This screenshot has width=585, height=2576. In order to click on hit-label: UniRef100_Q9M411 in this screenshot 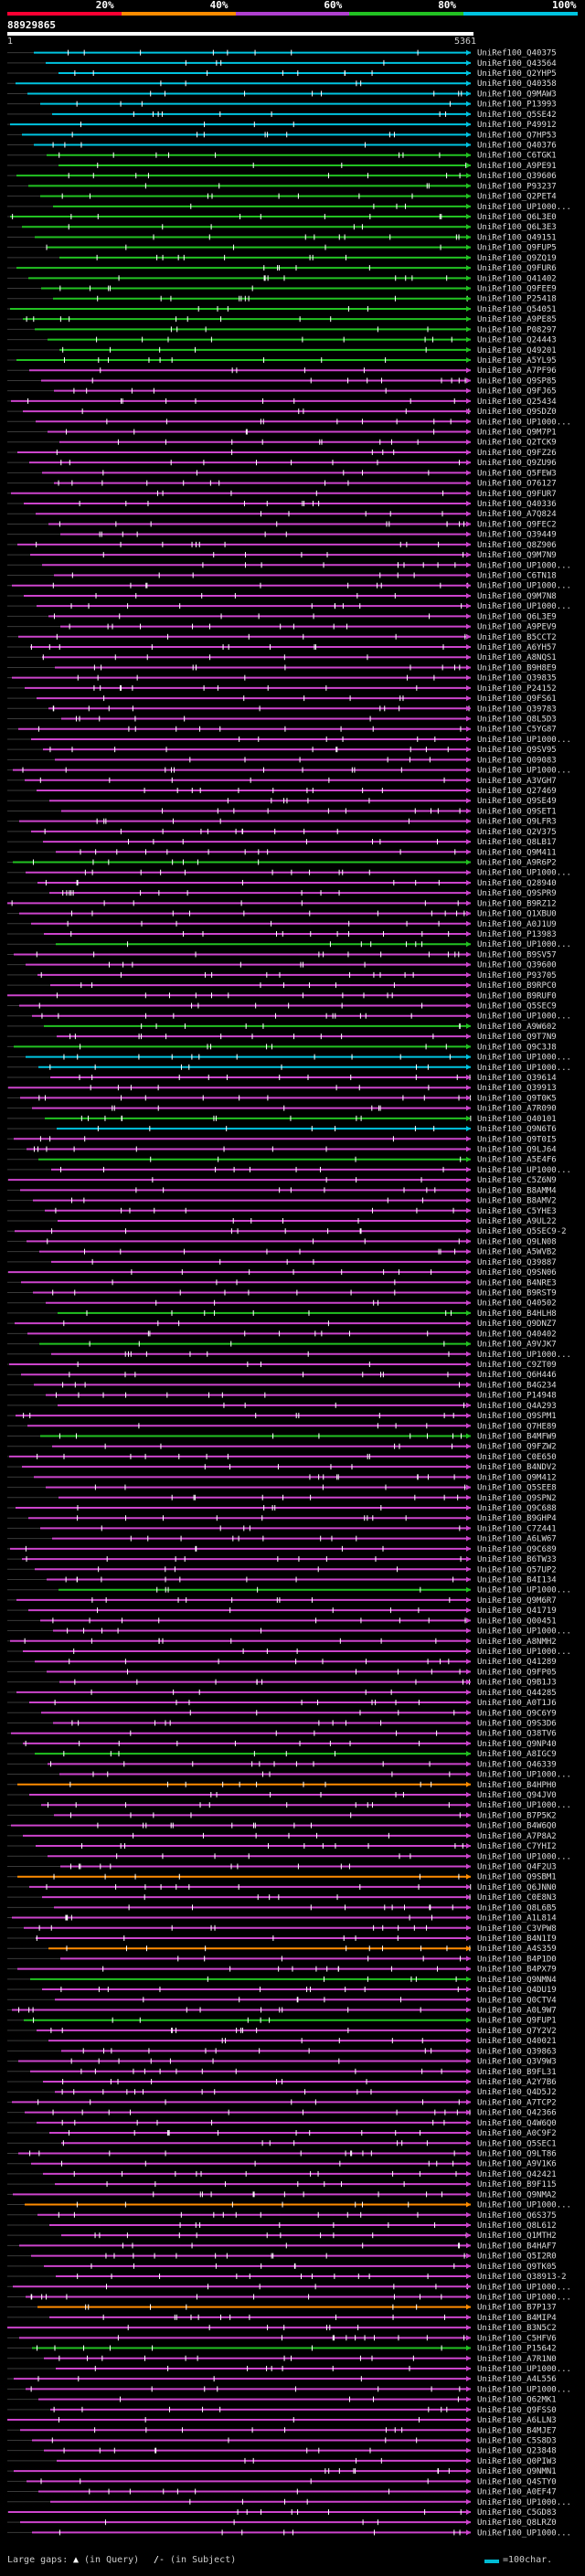, I will do `click(517, 852)`.